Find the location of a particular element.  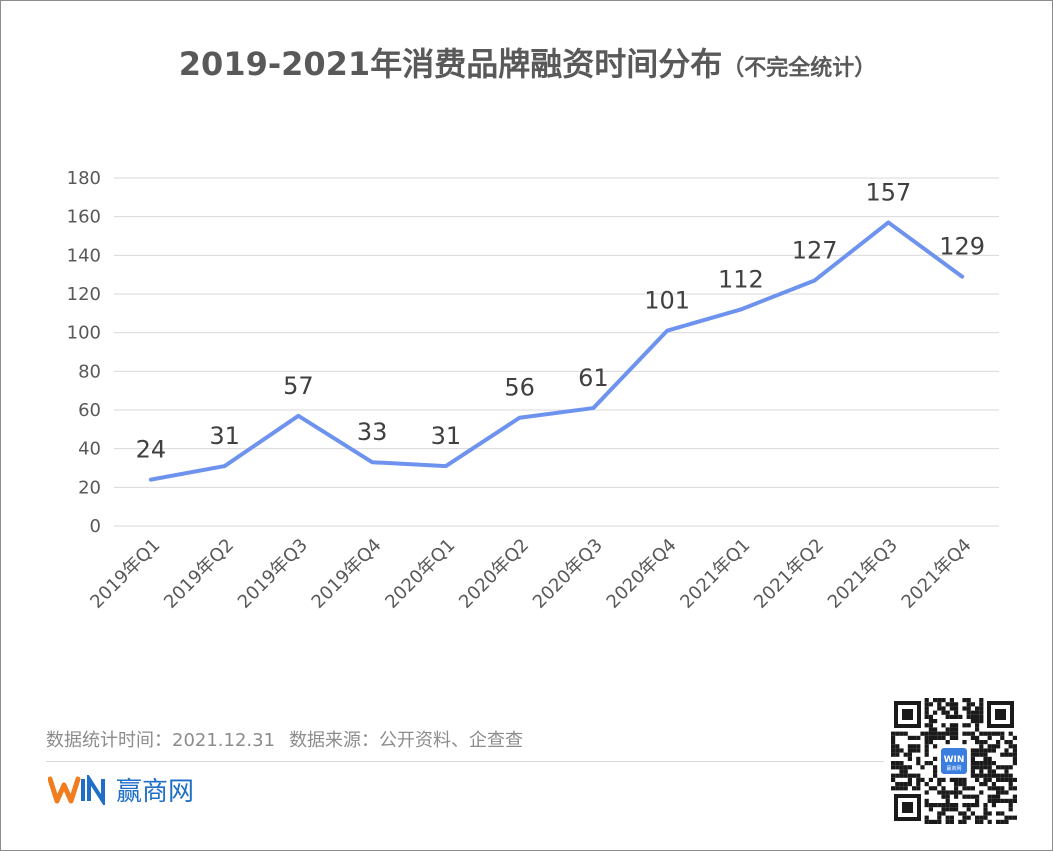

winshang-logo-icon is located at coordinates (76, 789).